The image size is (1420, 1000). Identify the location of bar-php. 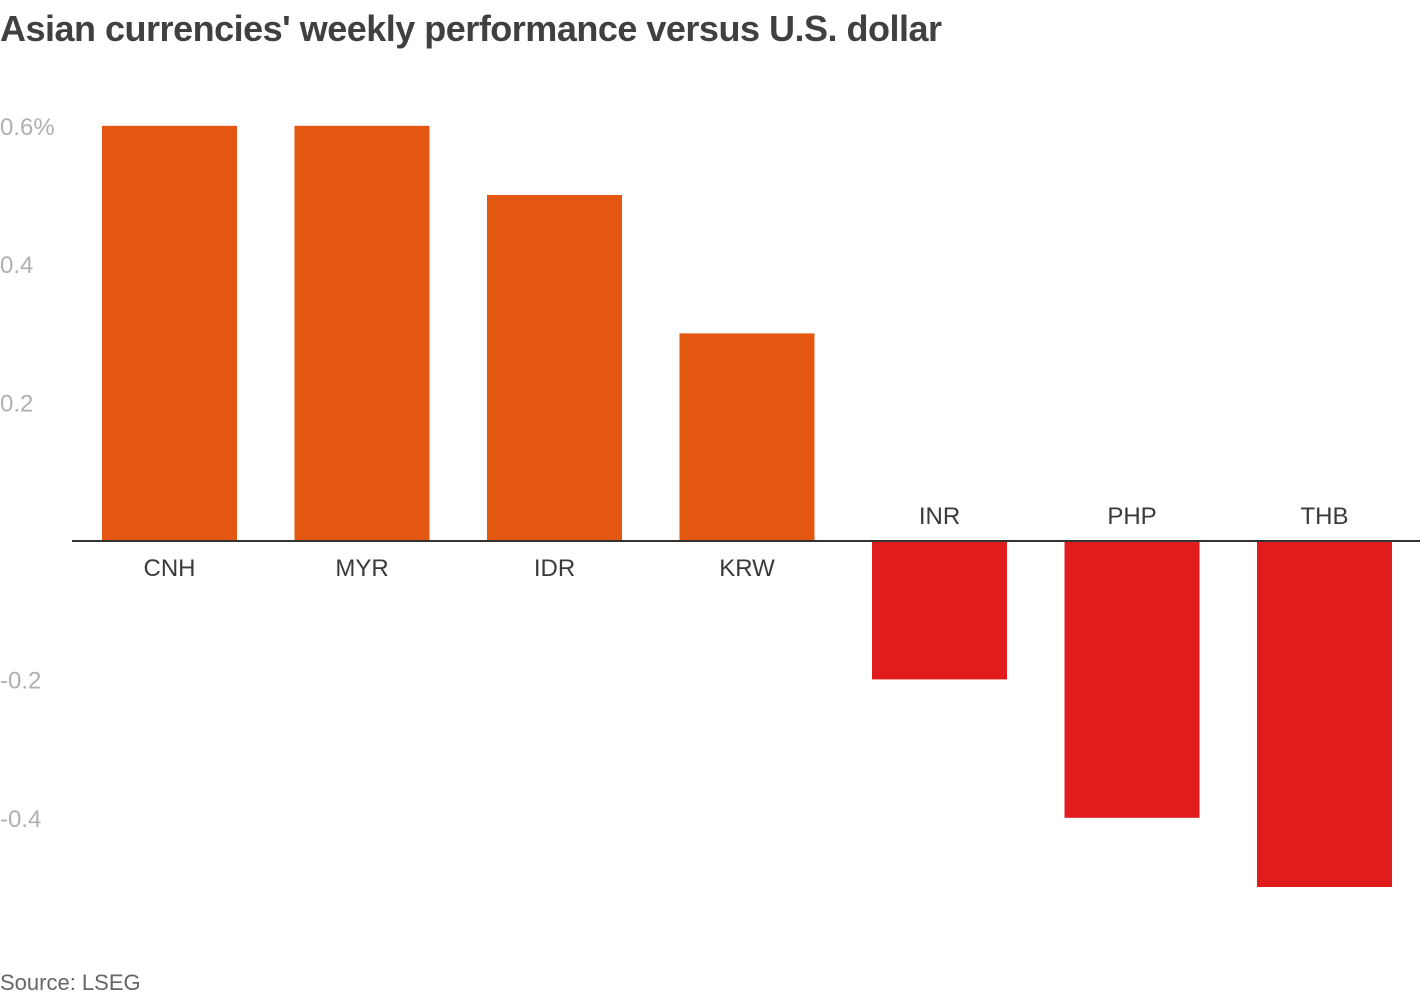
(1132, 679).